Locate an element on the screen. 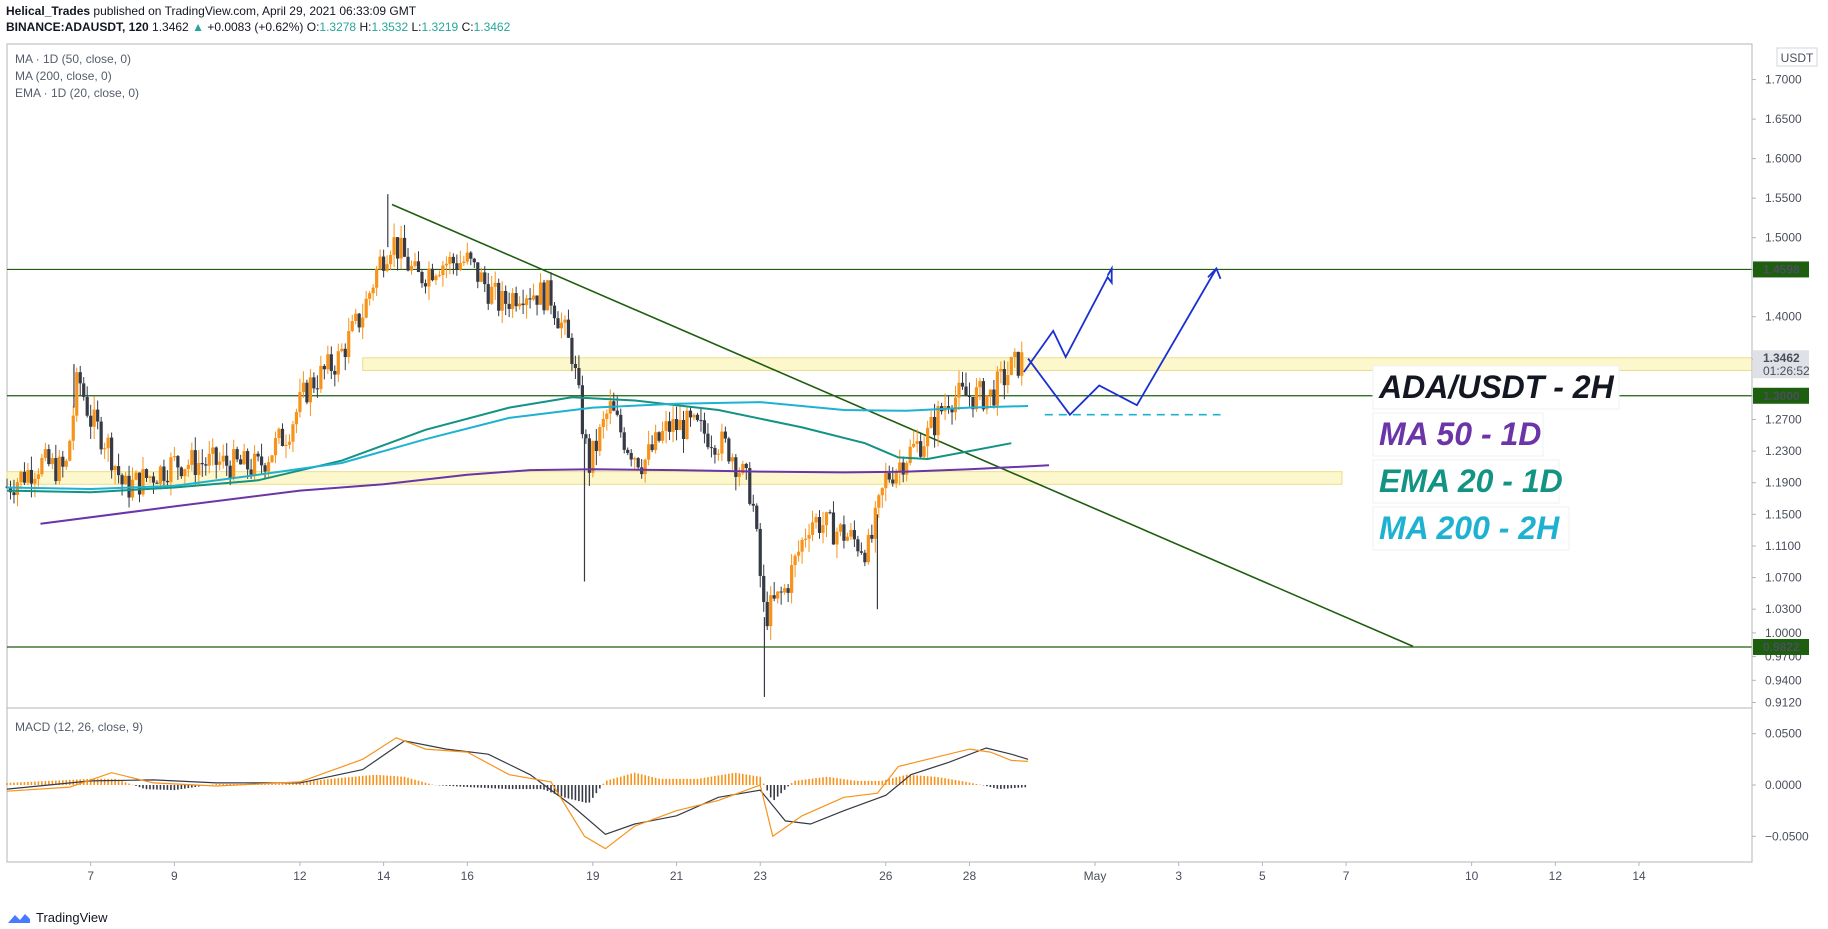  last-price: 1.3462 is located at coordinates (170, 27).